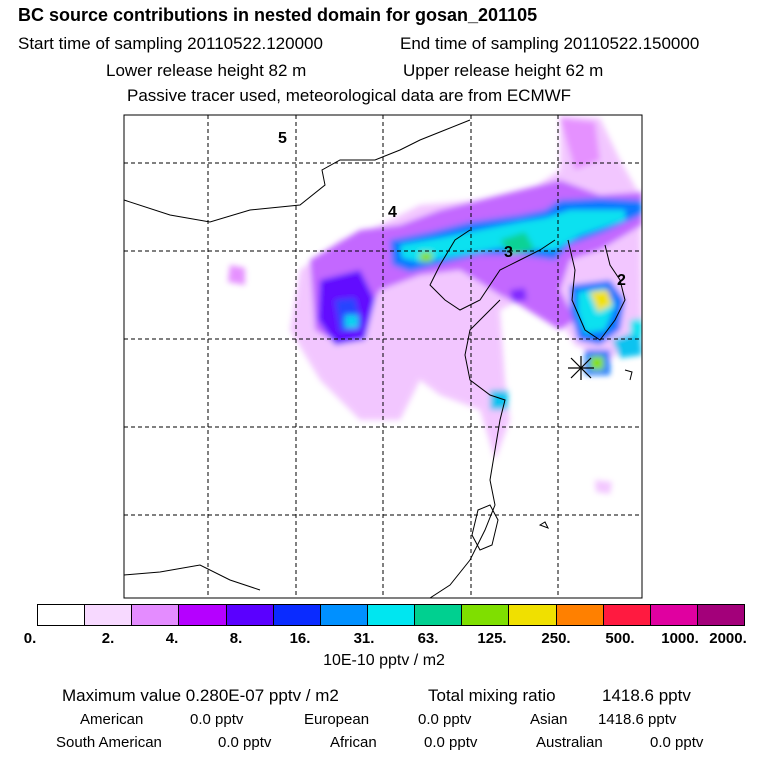  Describe the element at coordinates (646, 695) in the screenshot. I see `total-mixing-value: 1418.6 pptv` at that location.